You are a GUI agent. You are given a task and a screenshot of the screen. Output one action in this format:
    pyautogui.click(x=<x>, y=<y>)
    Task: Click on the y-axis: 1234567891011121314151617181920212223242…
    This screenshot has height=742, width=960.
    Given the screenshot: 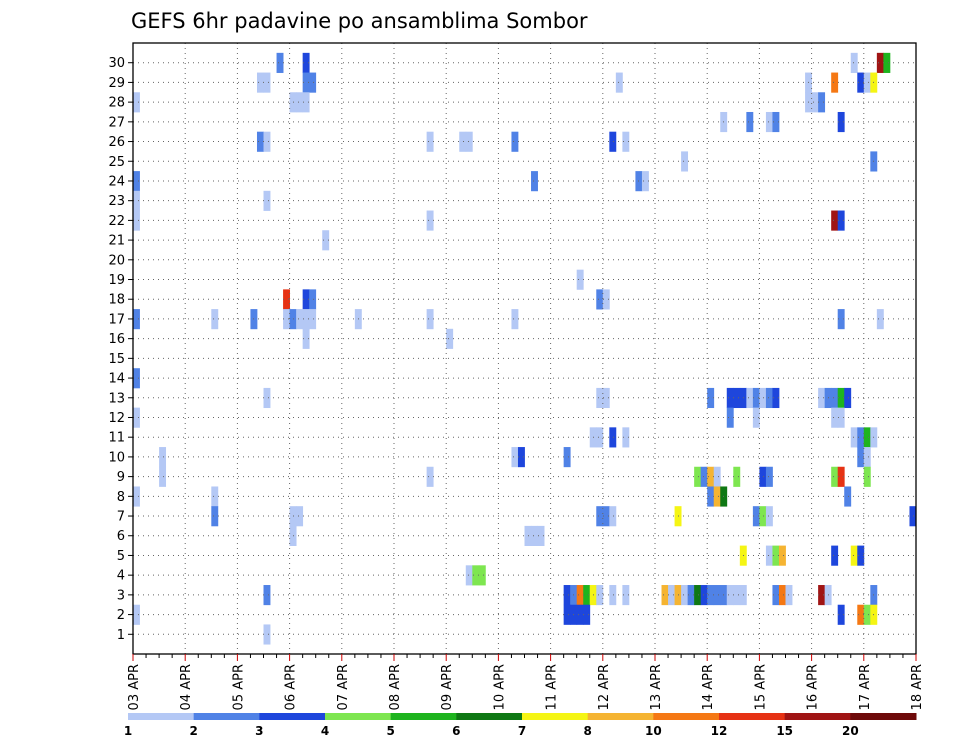 What is the action you would take?
    pyautogui.click(x=120, y=349)
    